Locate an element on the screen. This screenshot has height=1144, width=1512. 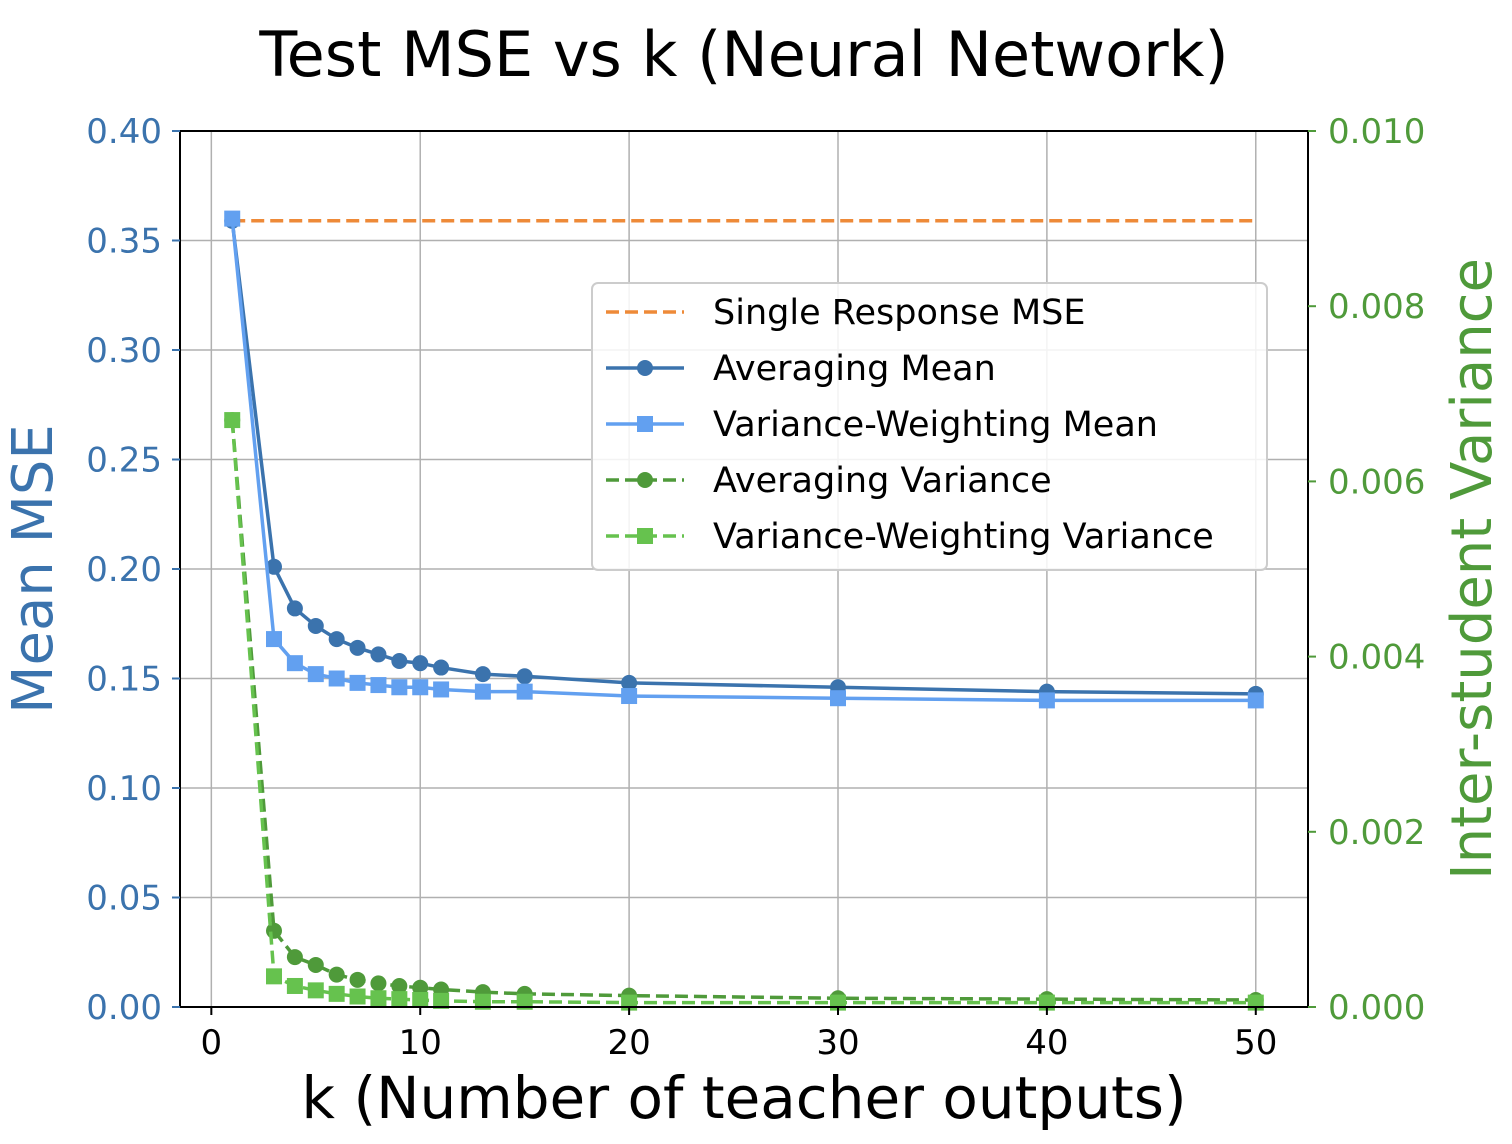
x-tick-label: 20 is located at coordinates (628, 1043).